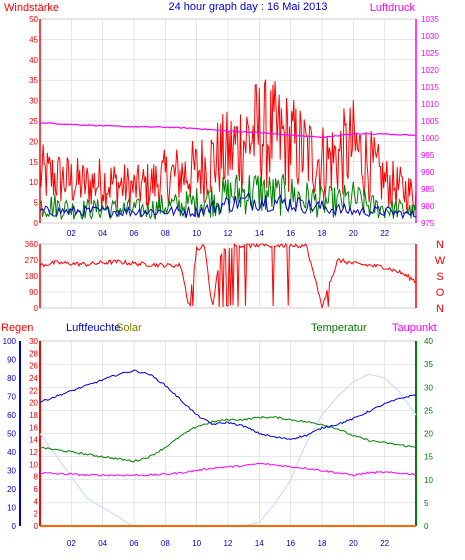 The width and height of the screenshot is (465, 560). Describe the element at coordinates (102, 233) in the screenshot. I see `panel1-x-tick-1: 04` at that location.